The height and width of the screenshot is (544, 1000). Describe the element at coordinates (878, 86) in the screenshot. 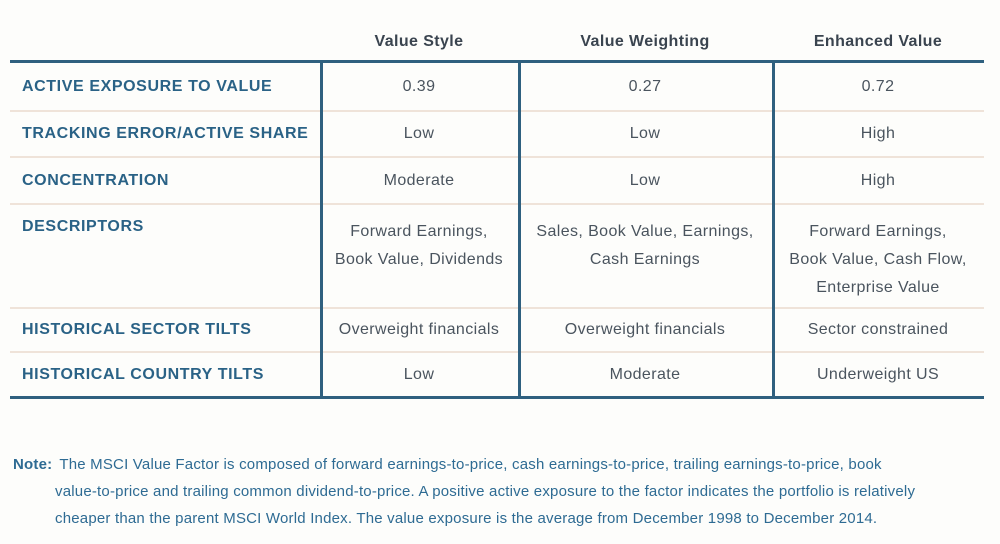

I see `cell-value: 0.72` at that location.